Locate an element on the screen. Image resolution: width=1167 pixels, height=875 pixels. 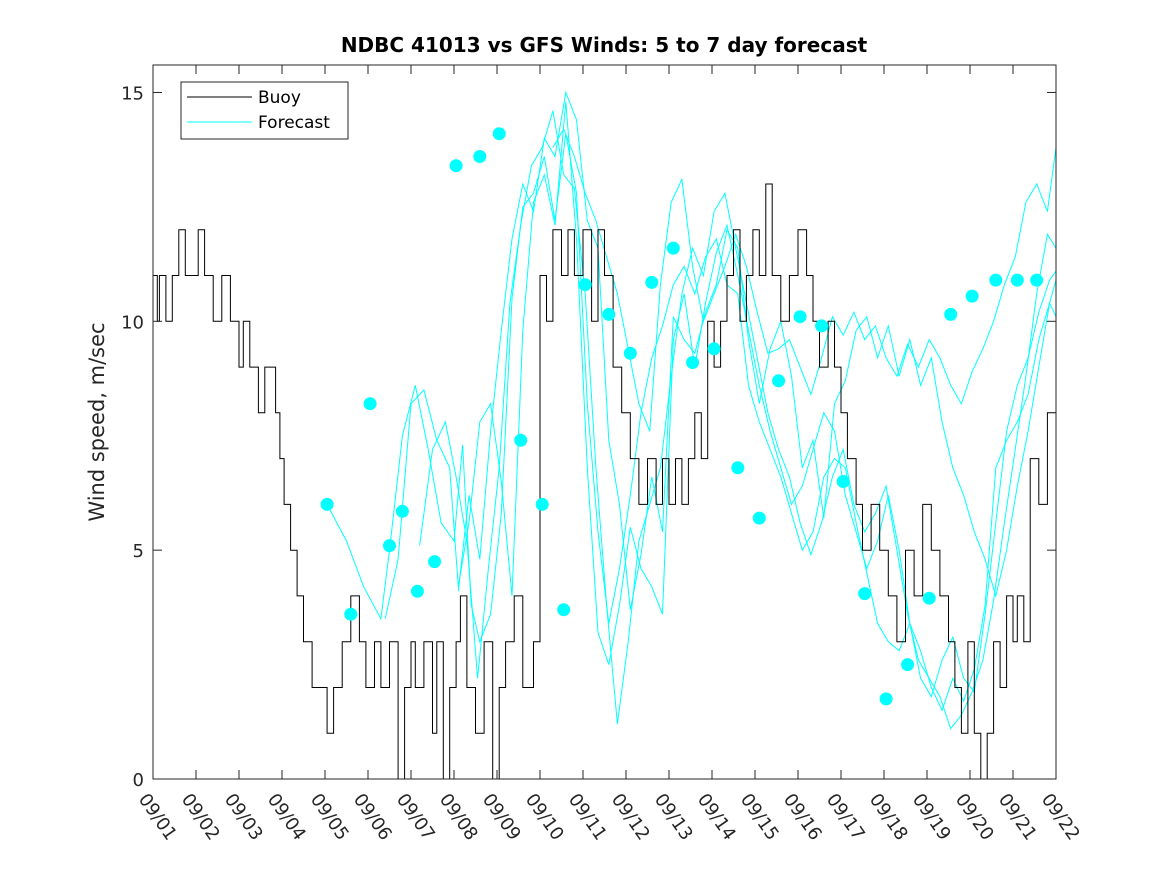
legend-forecast-label: Forecast is located at coordinates (294, 123).